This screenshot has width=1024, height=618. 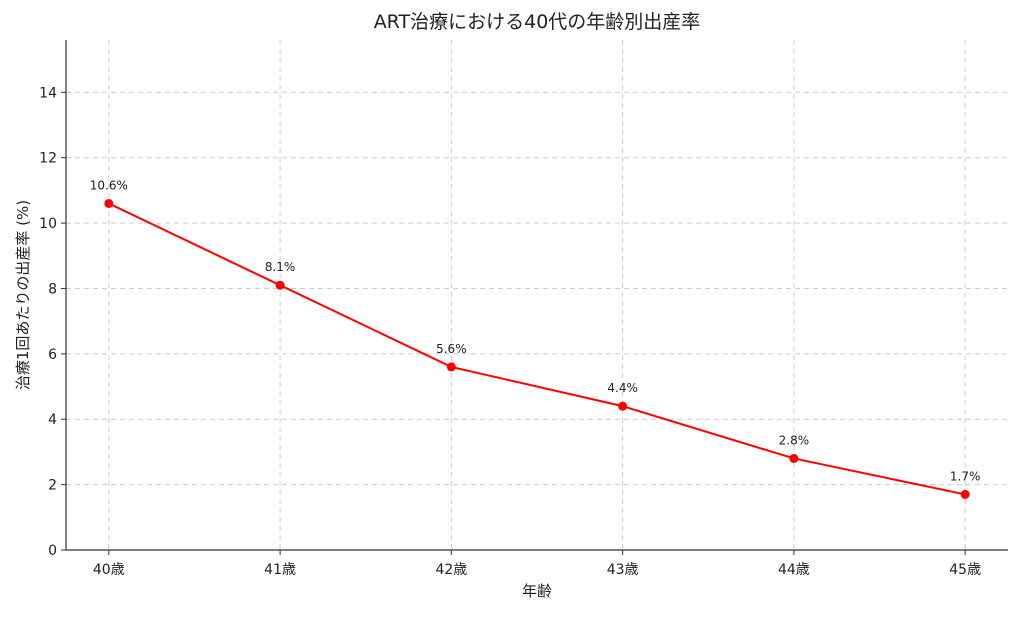 What do you see at coordinates (109, 185) in the screenshot?
I see `data-label: 10.6%` at bounding box center [109, 185].